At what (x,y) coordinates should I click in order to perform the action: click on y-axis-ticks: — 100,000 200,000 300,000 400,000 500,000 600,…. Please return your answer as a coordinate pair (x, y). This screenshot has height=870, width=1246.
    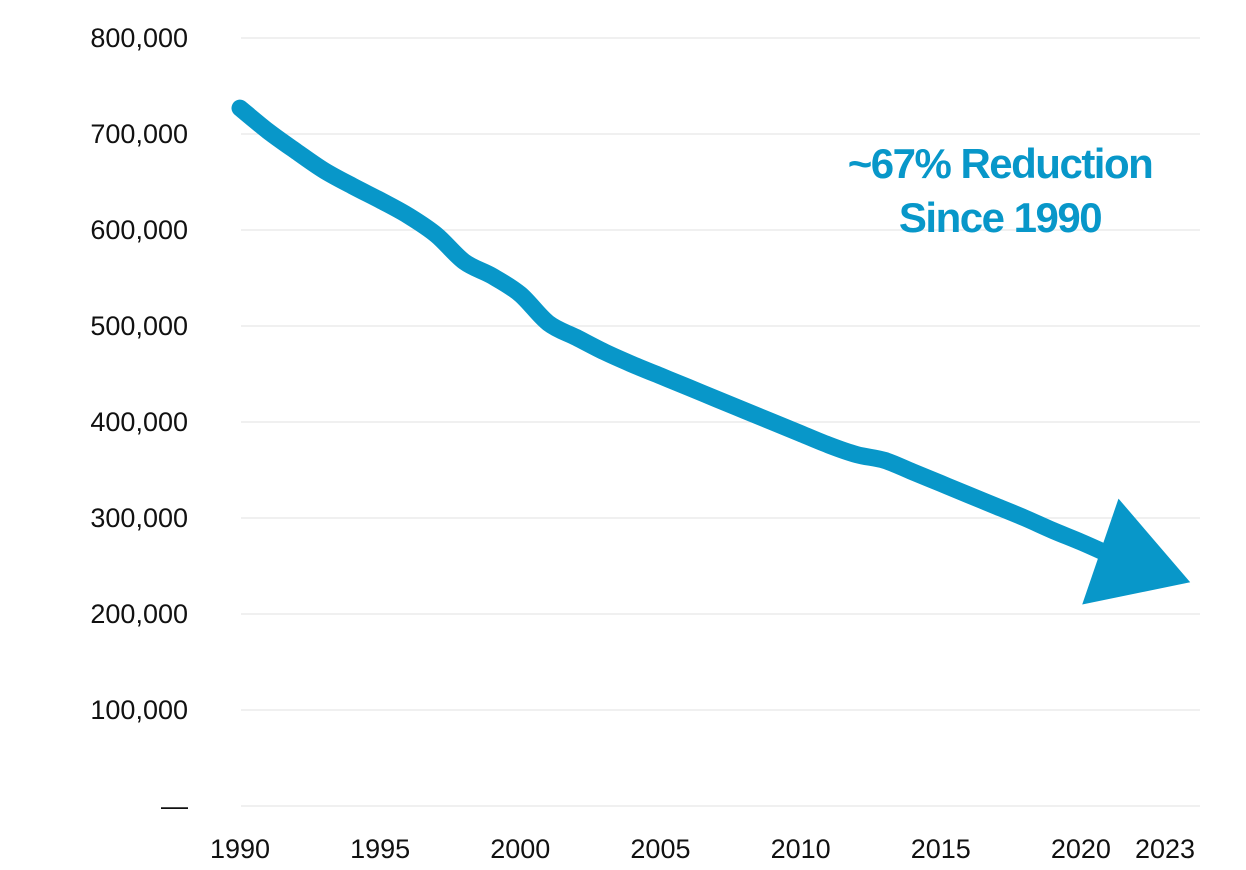
    Looking at the image, I should click on (139, 422).